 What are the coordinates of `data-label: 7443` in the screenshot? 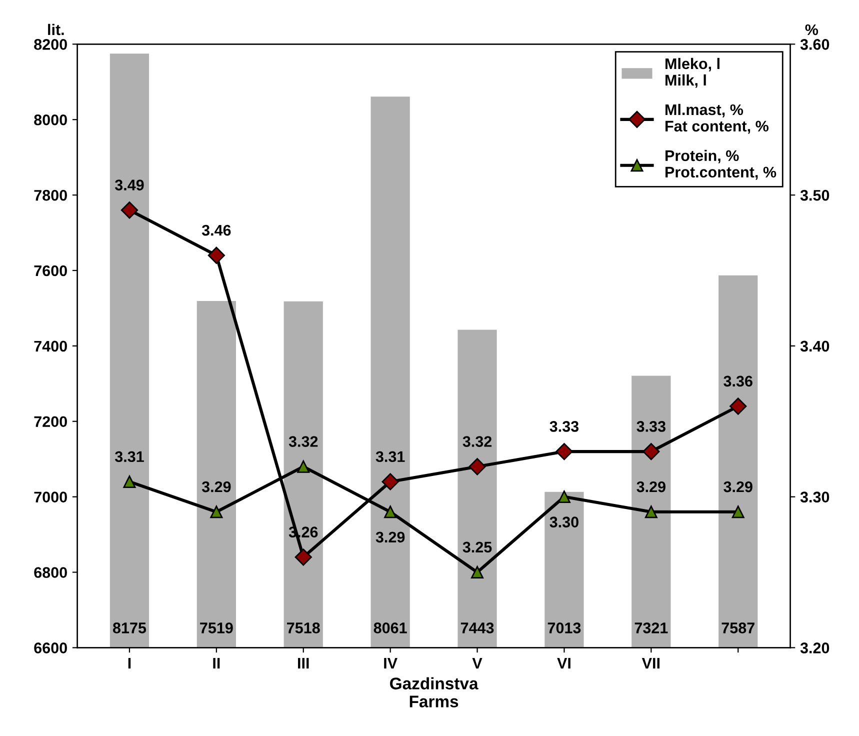 It's located at (477, 628).